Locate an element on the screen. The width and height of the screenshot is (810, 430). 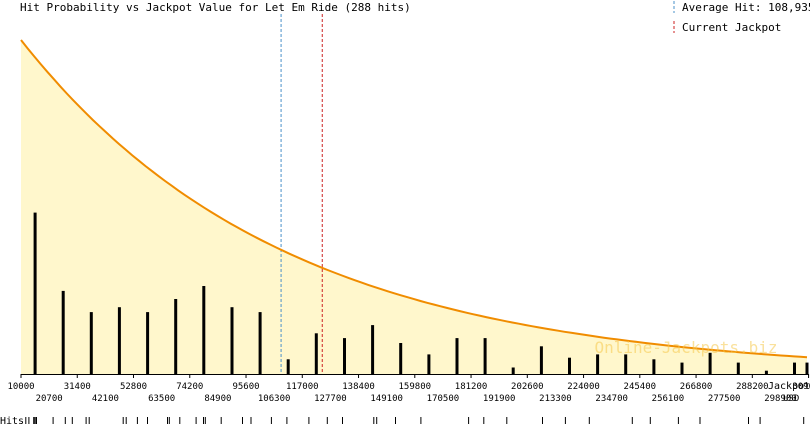
x-tick-label: 224000 is located at coordinates (583, 387).